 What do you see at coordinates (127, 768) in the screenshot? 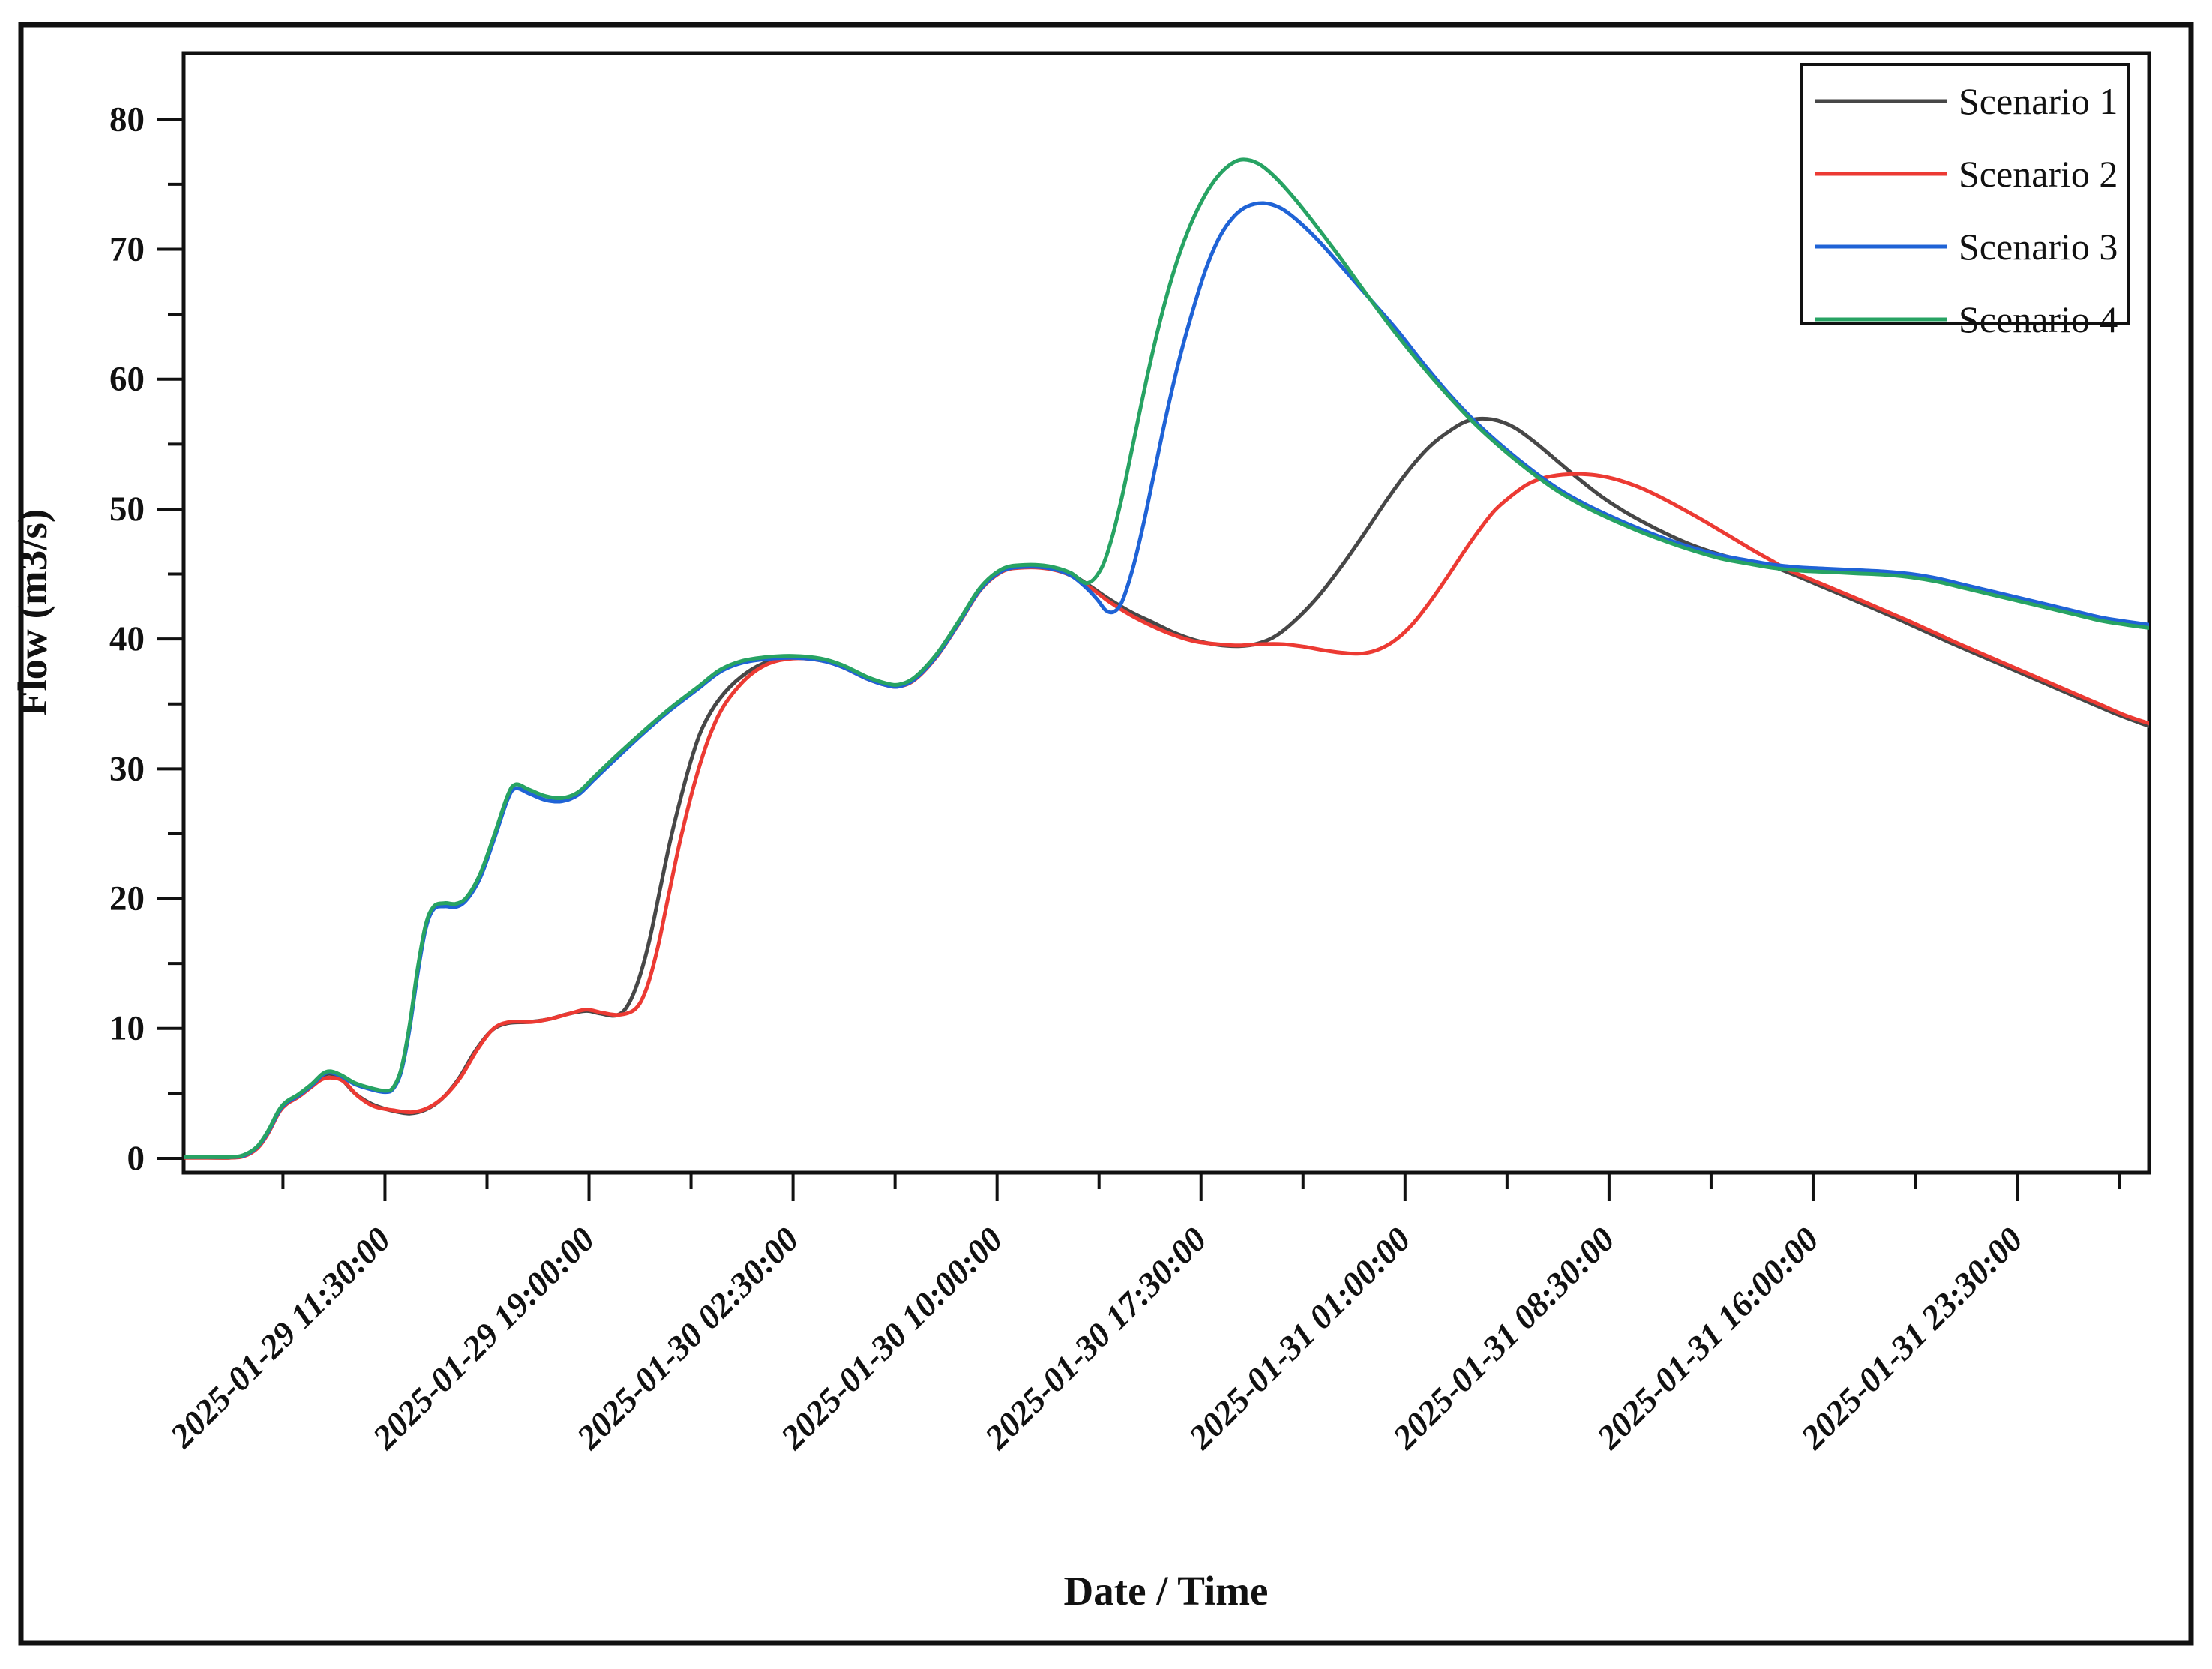
I see `y-tick-label: 30` at bounding box center [127, 768].